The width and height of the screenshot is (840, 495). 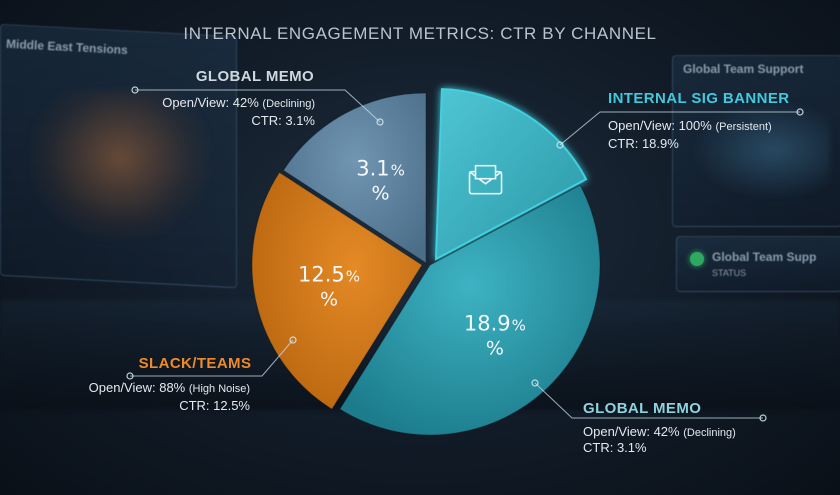 What do you see at coordinates (743, 69) in the screenshot?
I see `background-monitor-right-title: Global Team Support` at bounding box center [743, 69].